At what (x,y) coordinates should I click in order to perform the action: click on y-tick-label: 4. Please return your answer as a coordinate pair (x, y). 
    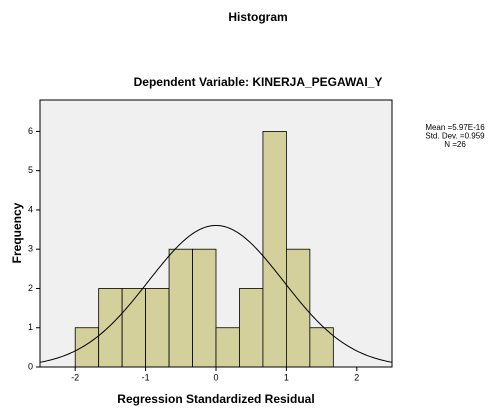
    Looking at the image, I should click on (30, 209).